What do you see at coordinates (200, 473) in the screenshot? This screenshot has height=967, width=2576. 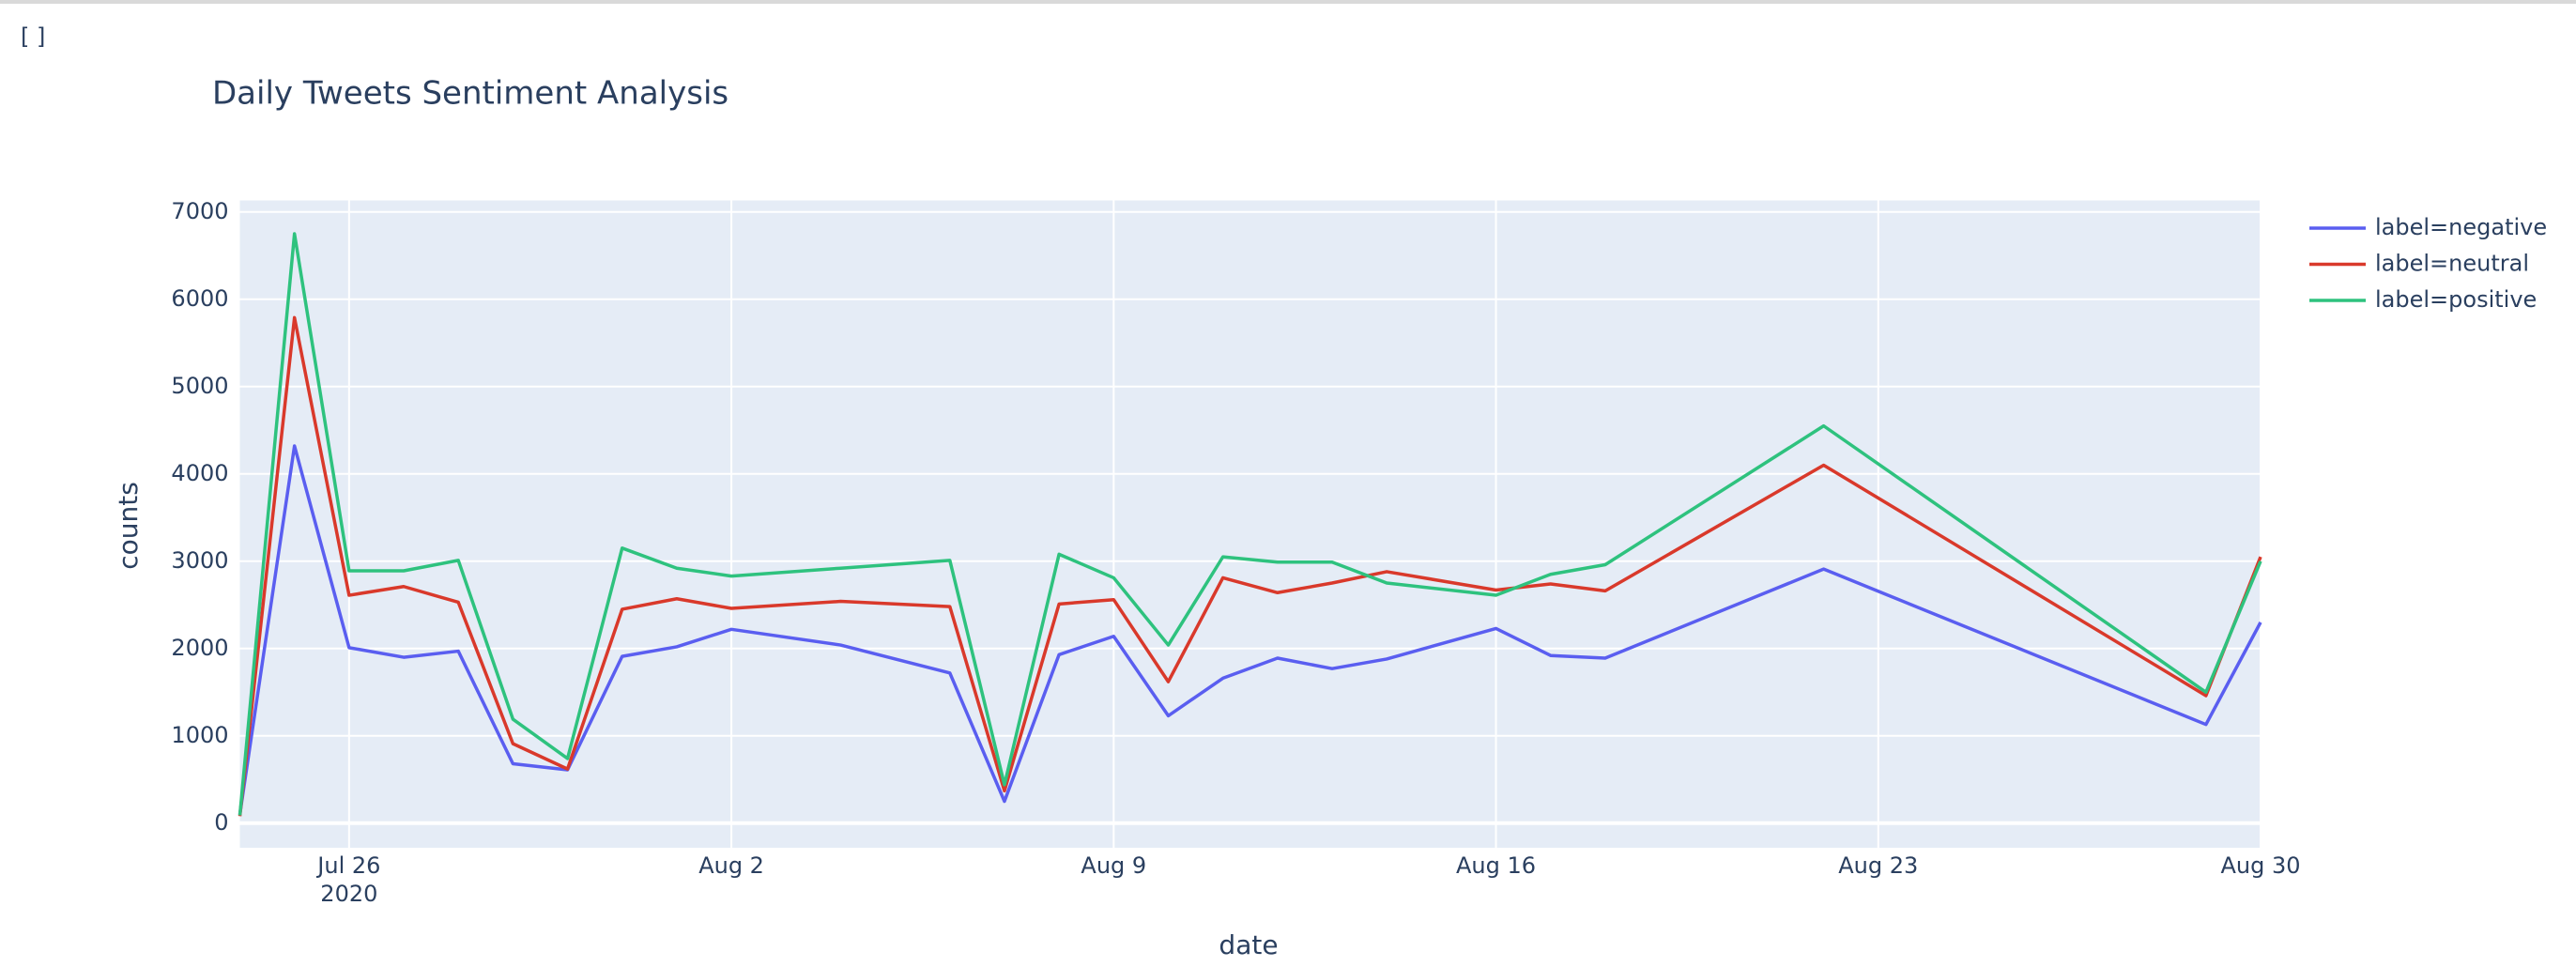 I see `y-tick-label: 4000` at bounding box center [200, 473].